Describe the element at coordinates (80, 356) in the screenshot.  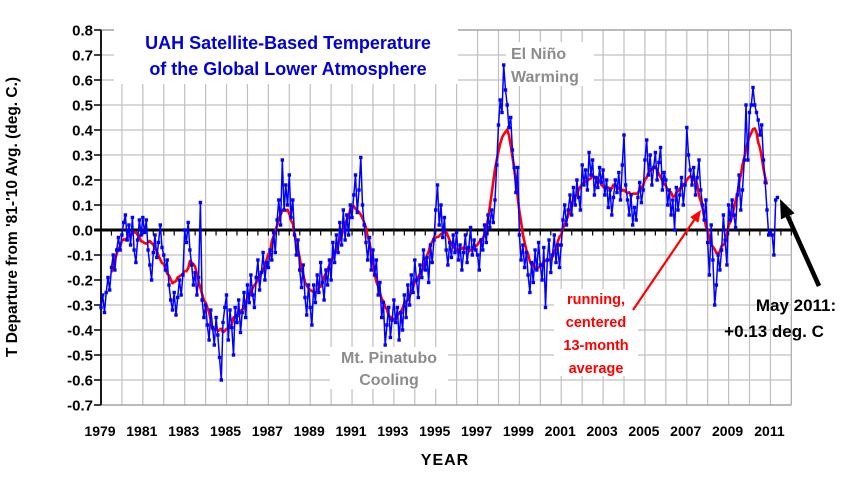
I see `y-tick-label: -0.5` at that location.